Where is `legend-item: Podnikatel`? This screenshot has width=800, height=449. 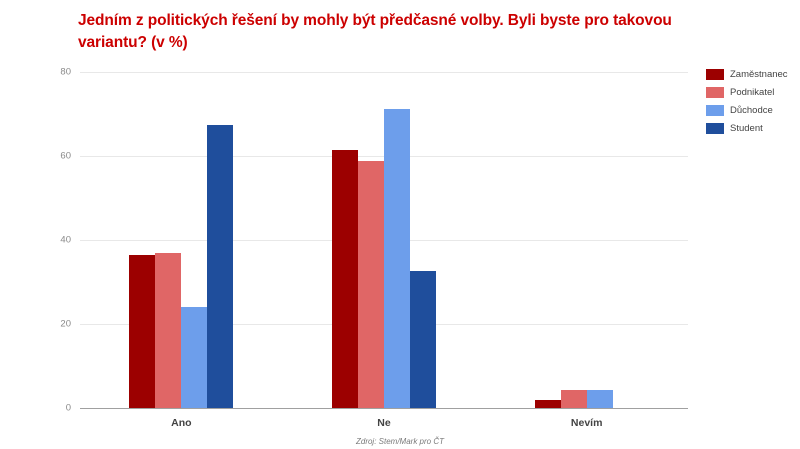 legend-item: Podnikatel is located at coordinates (752, 92).